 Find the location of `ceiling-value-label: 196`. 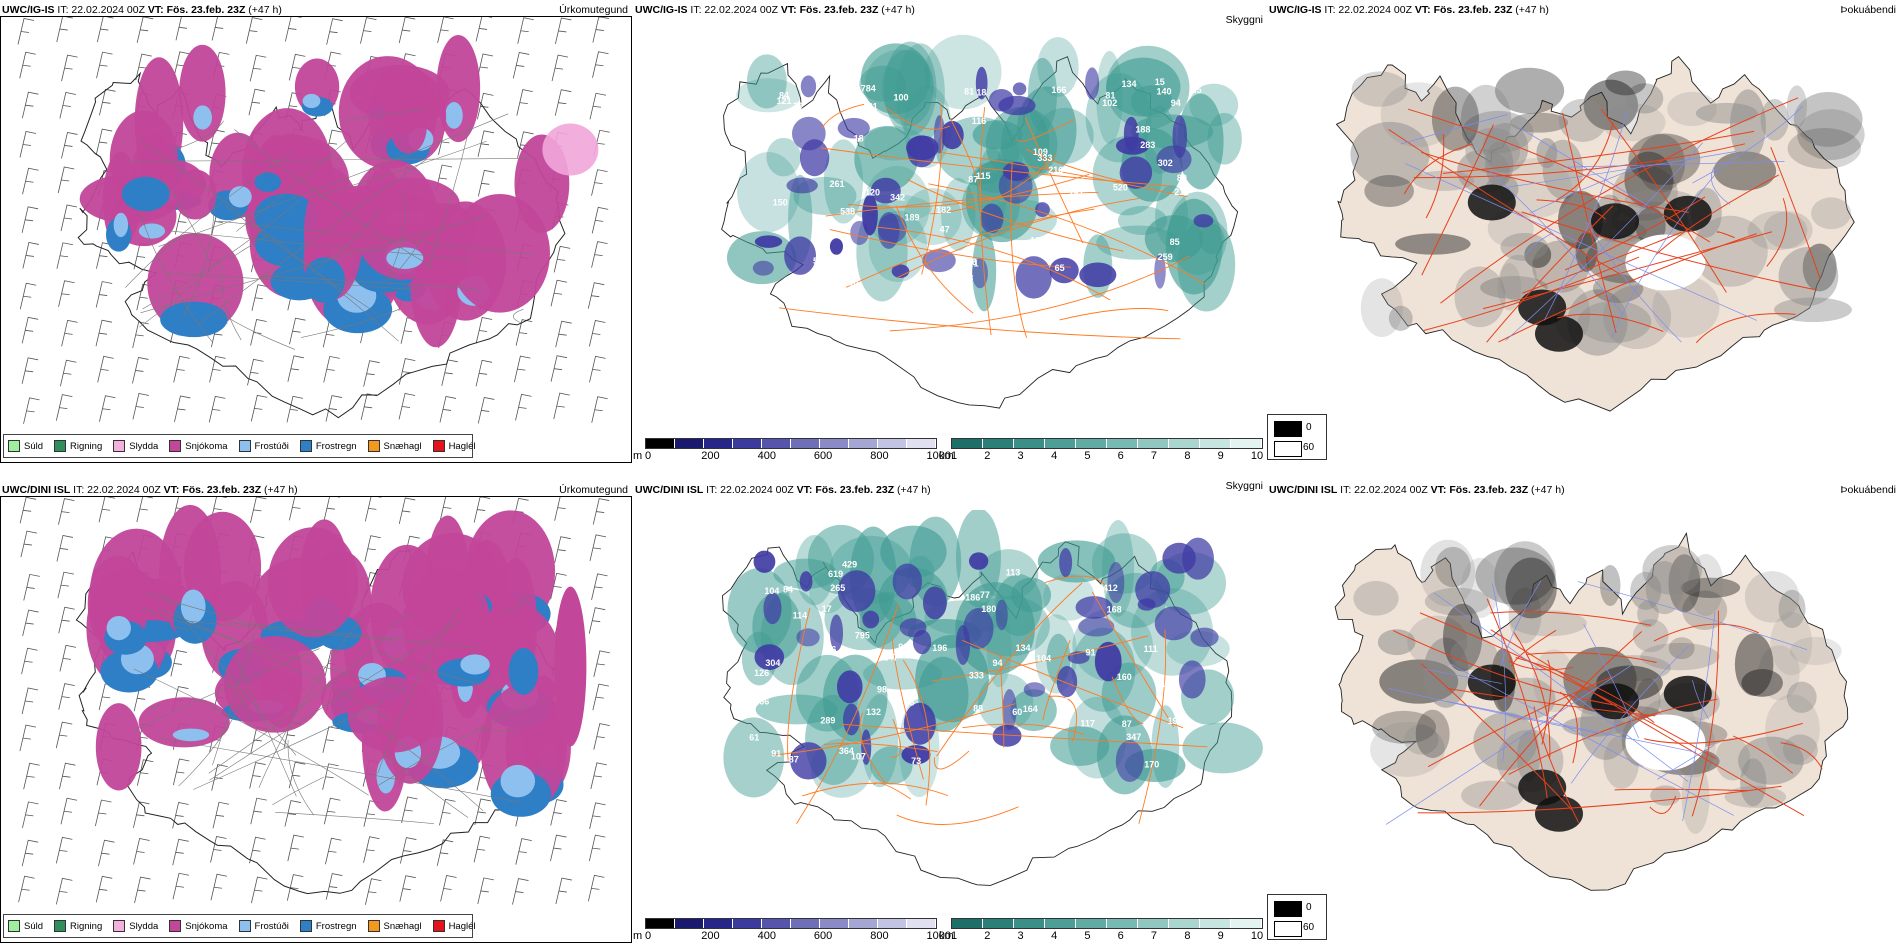

ceiling-value-label: 196 is located at coordinates (939, 648).